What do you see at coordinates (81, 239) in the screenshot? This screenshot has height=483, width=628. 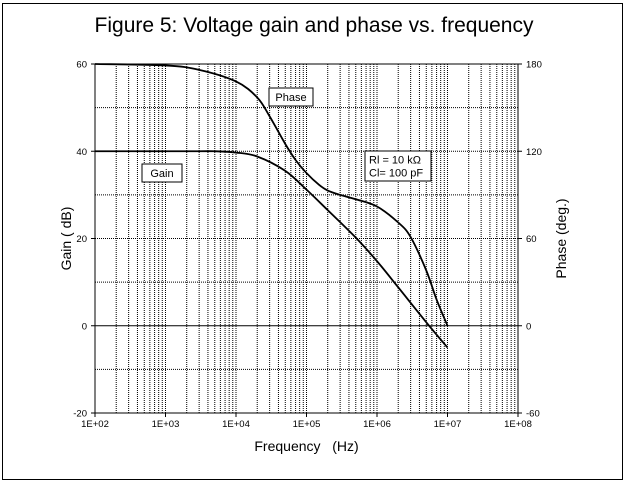 I see `y-tick-label: 20` at bounding box center [81, 239].